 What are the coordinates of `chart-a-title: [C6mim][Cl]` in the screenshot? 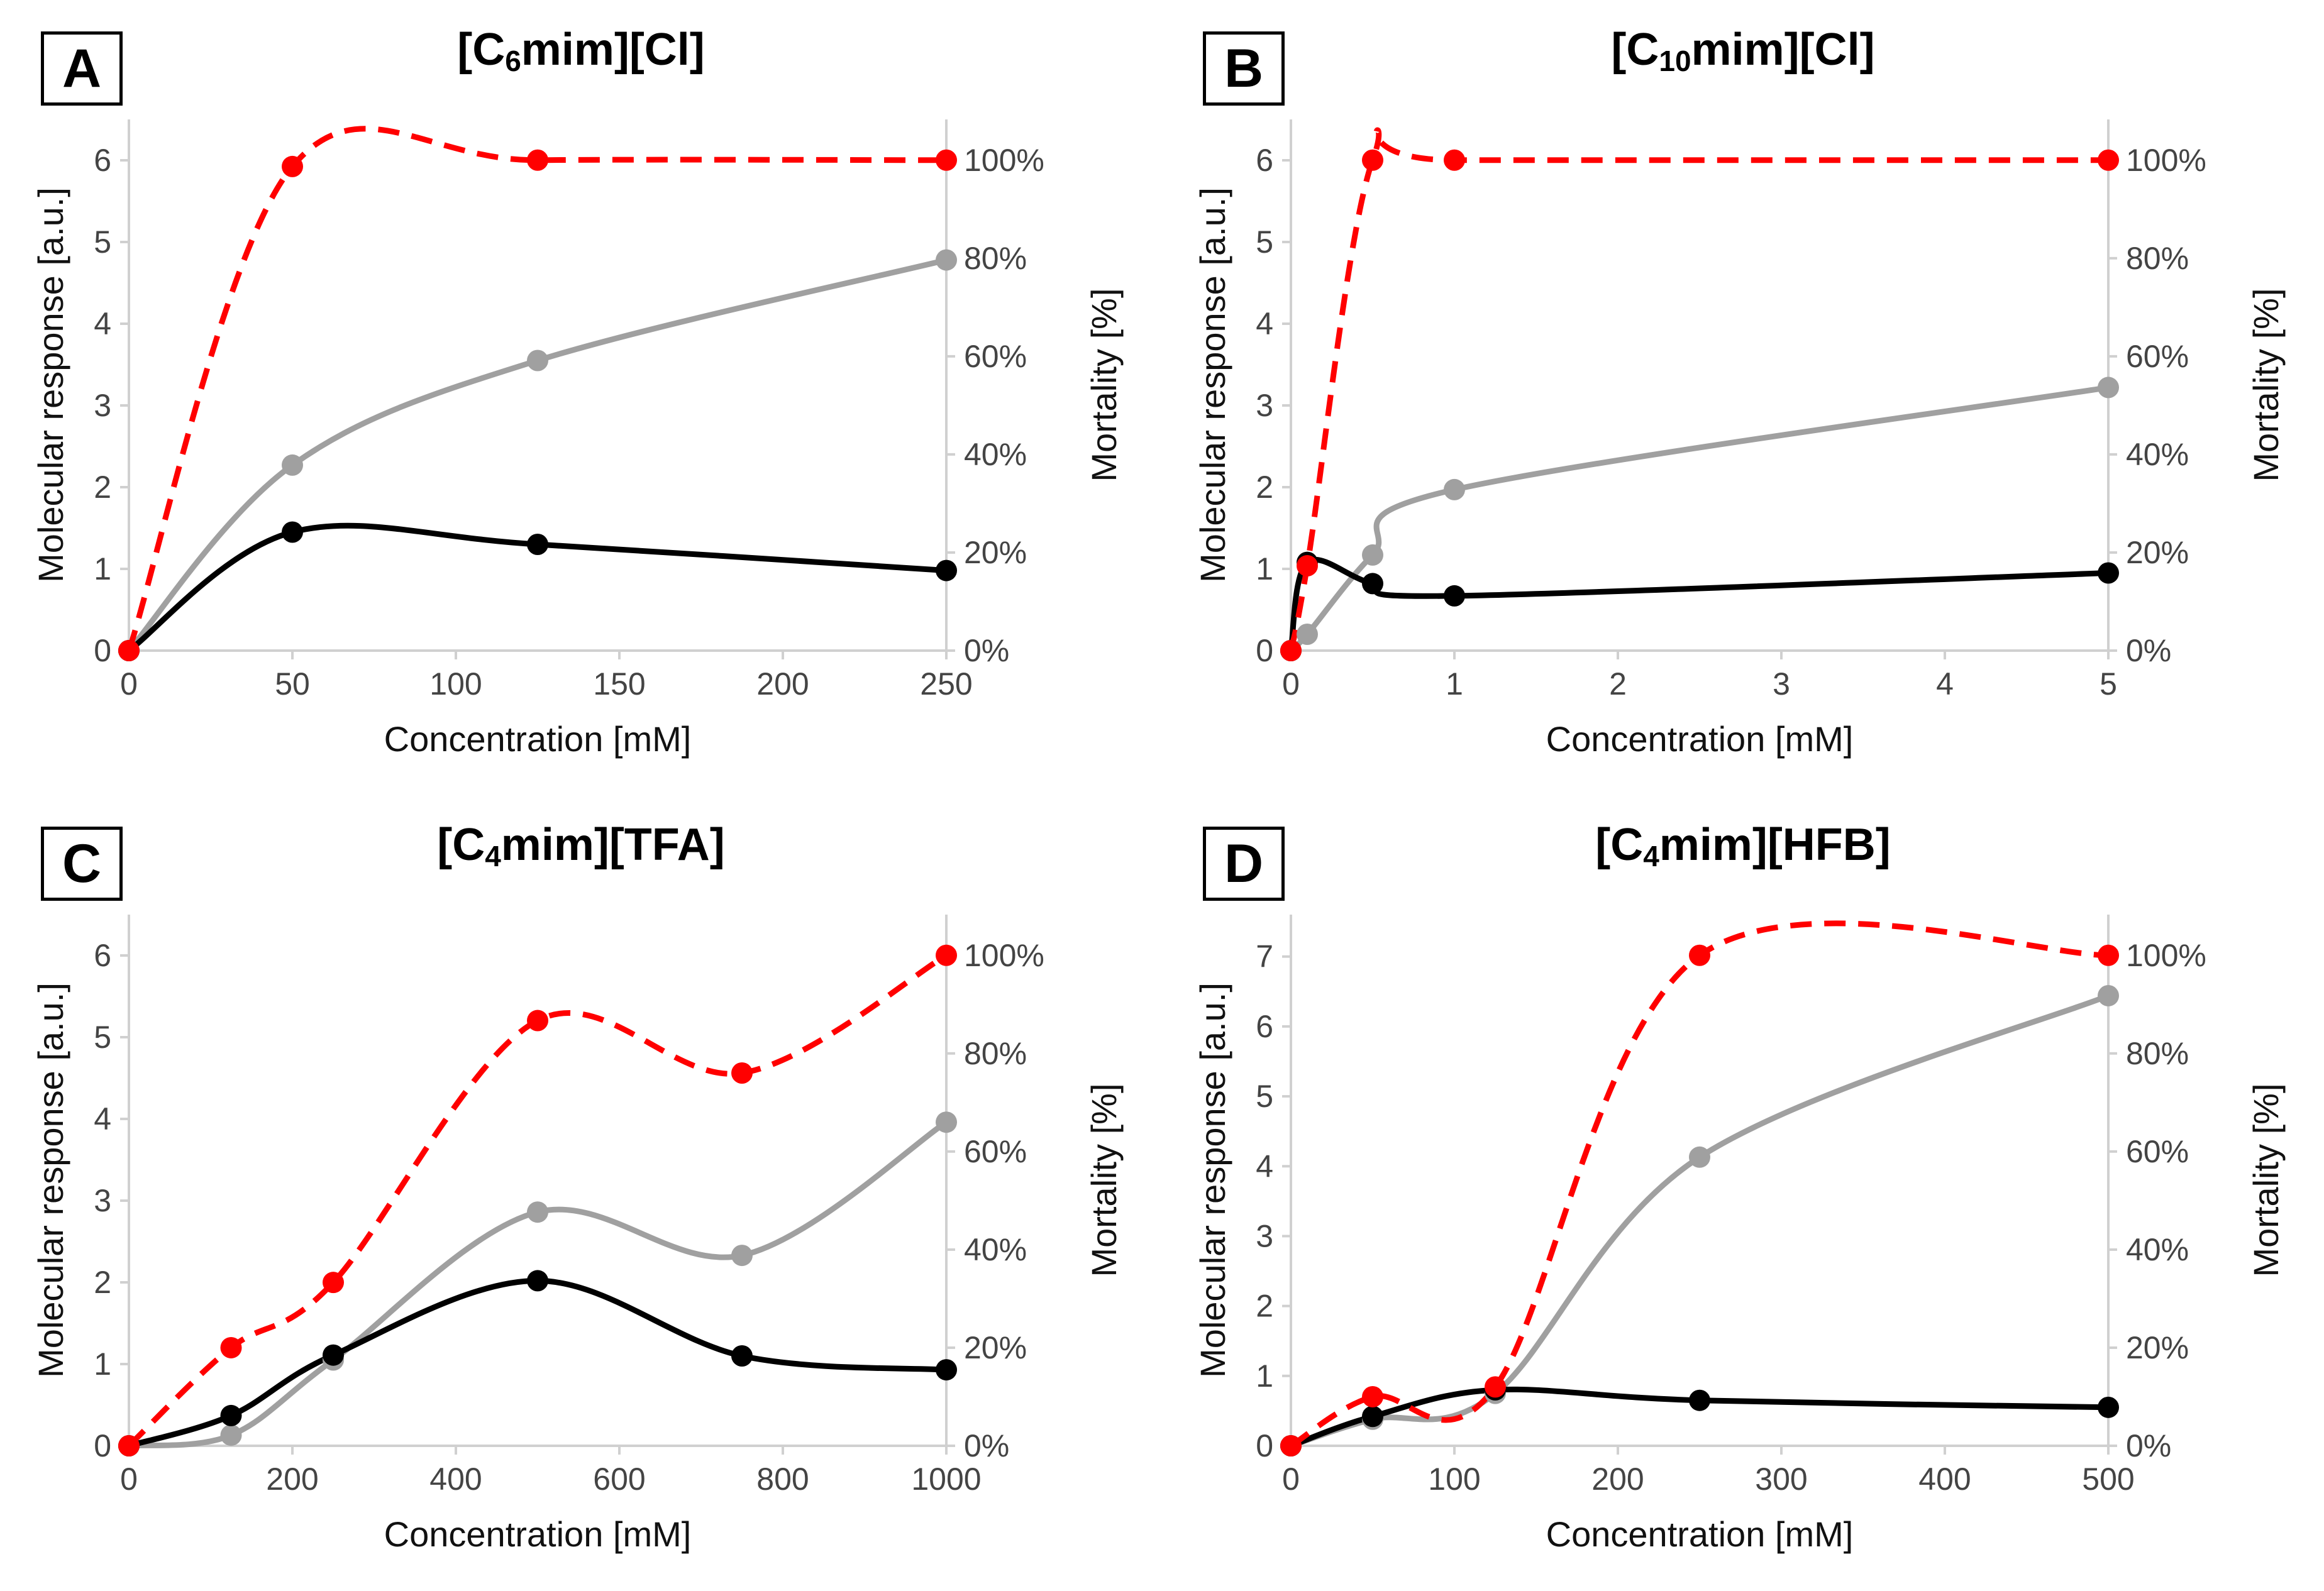 It's located at (581, 51).